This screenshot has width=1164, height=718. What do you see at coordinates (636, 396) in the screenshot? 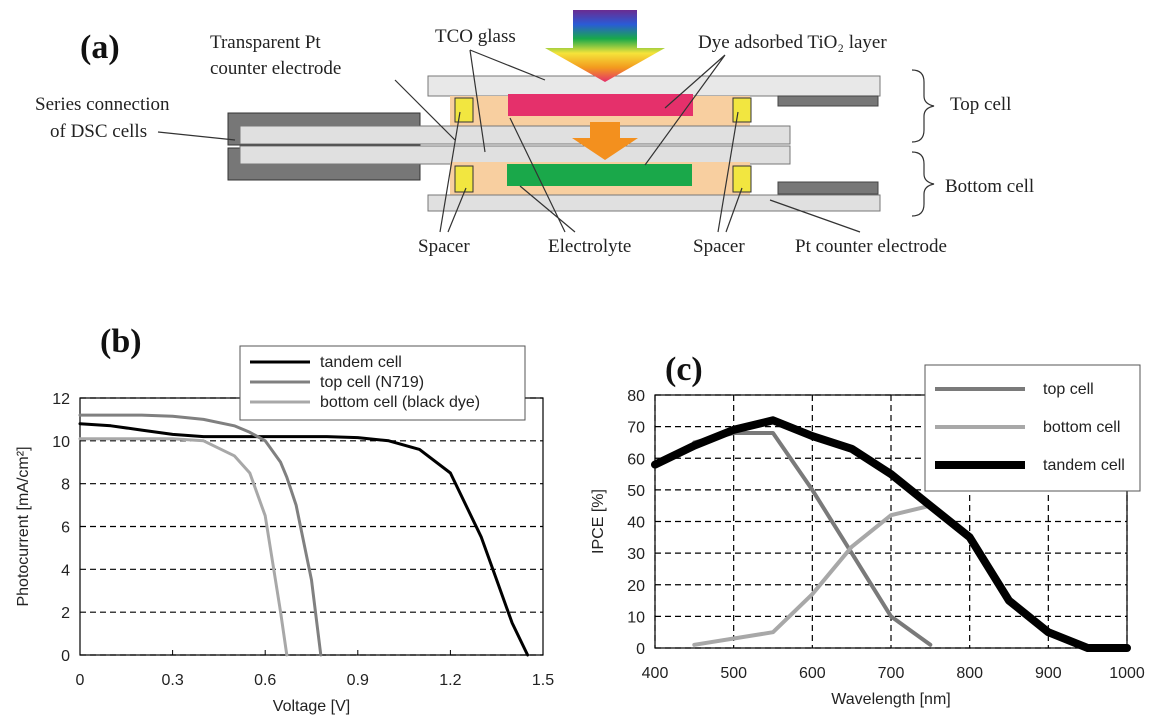
I see `y-tick-label: 80` at bounding box center [636, 396].